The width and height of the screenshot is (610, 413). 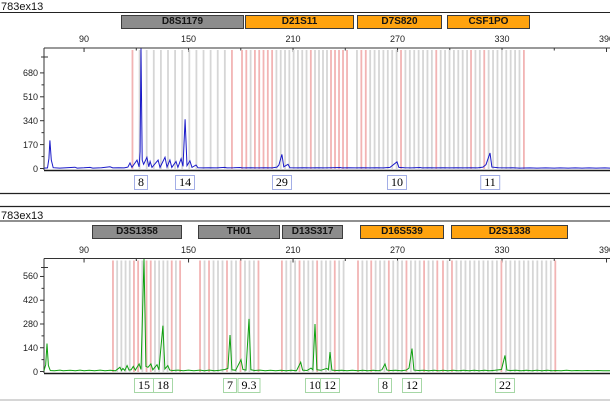 What do you see at coordinates (30, 276) in the screenshot?
I see `y-tick-label-560: 560` at bounding box center [30, 276].